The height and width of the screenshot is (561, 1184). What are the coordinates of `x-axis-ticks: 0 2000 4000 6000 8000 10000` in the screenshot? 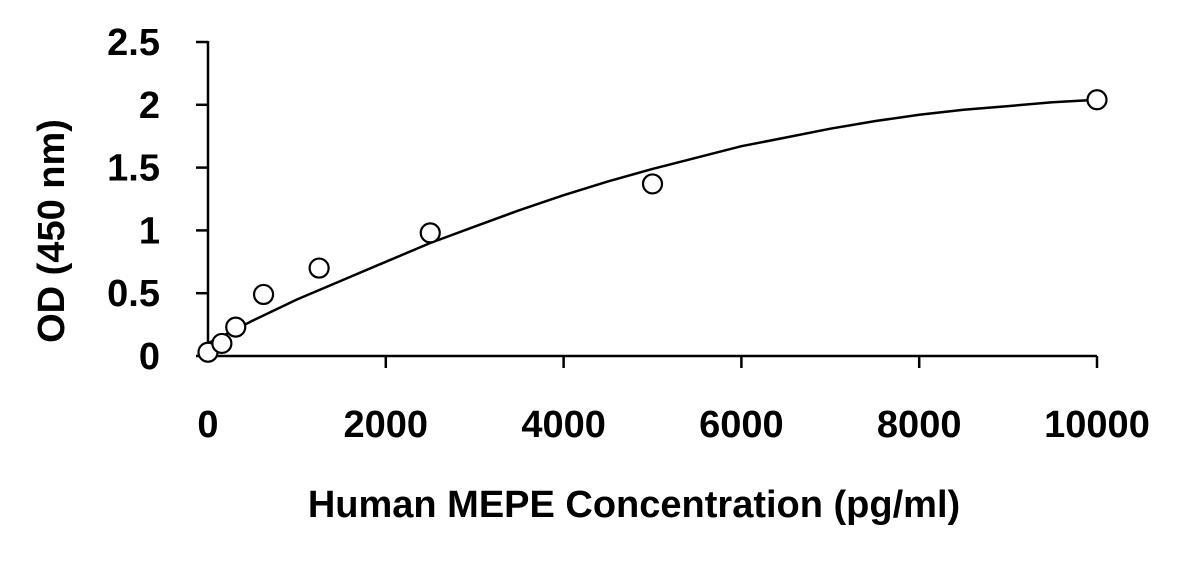 It's located at (673, 401).